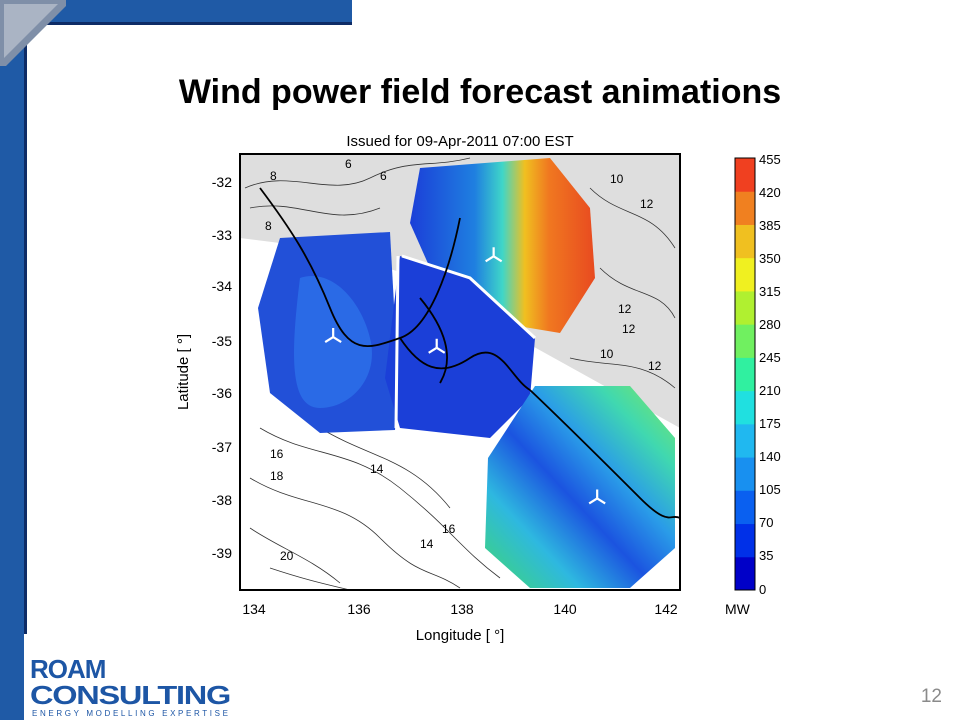 The image size is (960, 720). What do you see at coordinates (770, 192) in the screenshot?
I see `colorbar-tick-label: 420` at bounding box center [770, 192].